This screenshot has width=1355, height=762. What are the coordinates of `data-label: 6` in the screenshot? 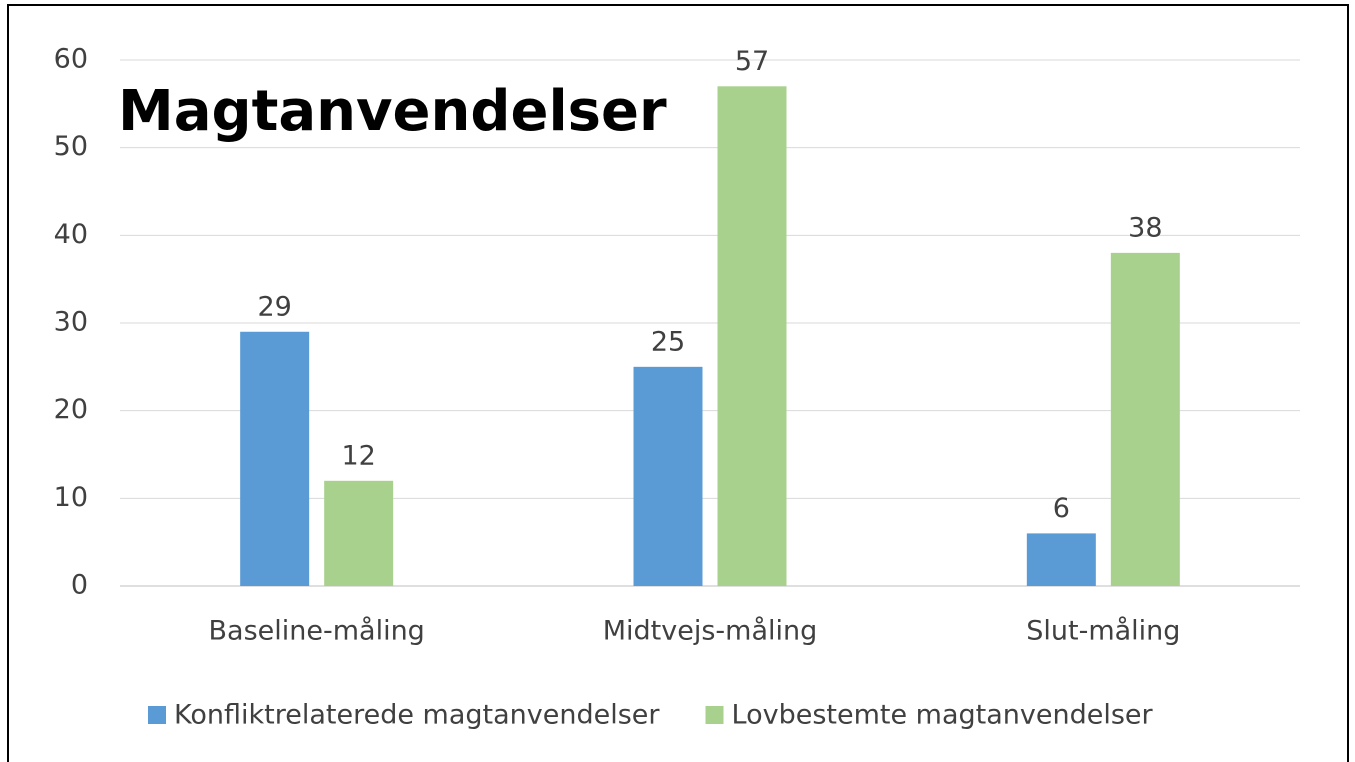 It's located at (1061, 508).